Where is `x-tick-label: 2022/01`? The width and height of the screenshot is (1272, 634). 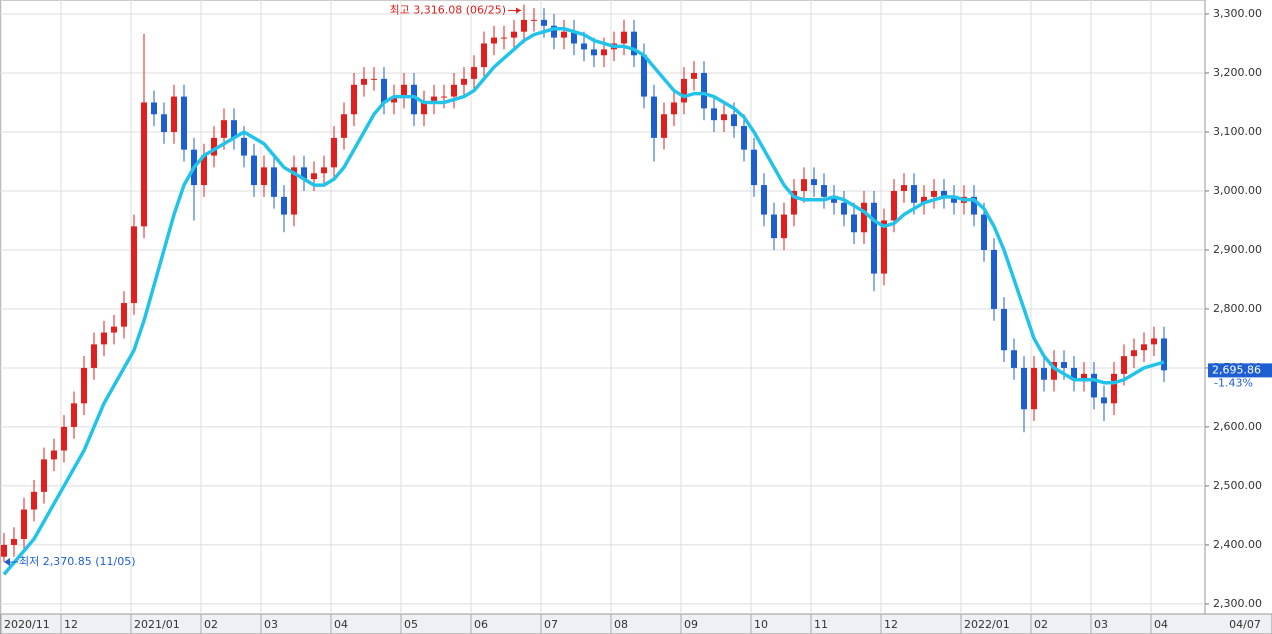 x-tick-label: 2022/01 is located at coordinates (987, 624).